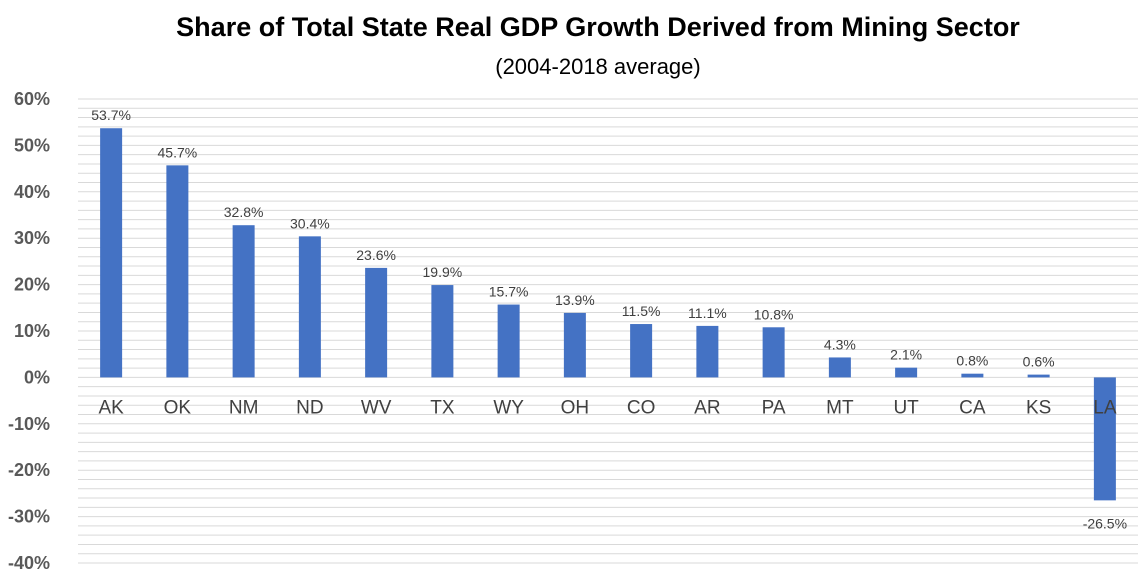 The height and width of the screenshot is (578, 1148). I want to click on data-label: 11.5%, so click(641, 311).